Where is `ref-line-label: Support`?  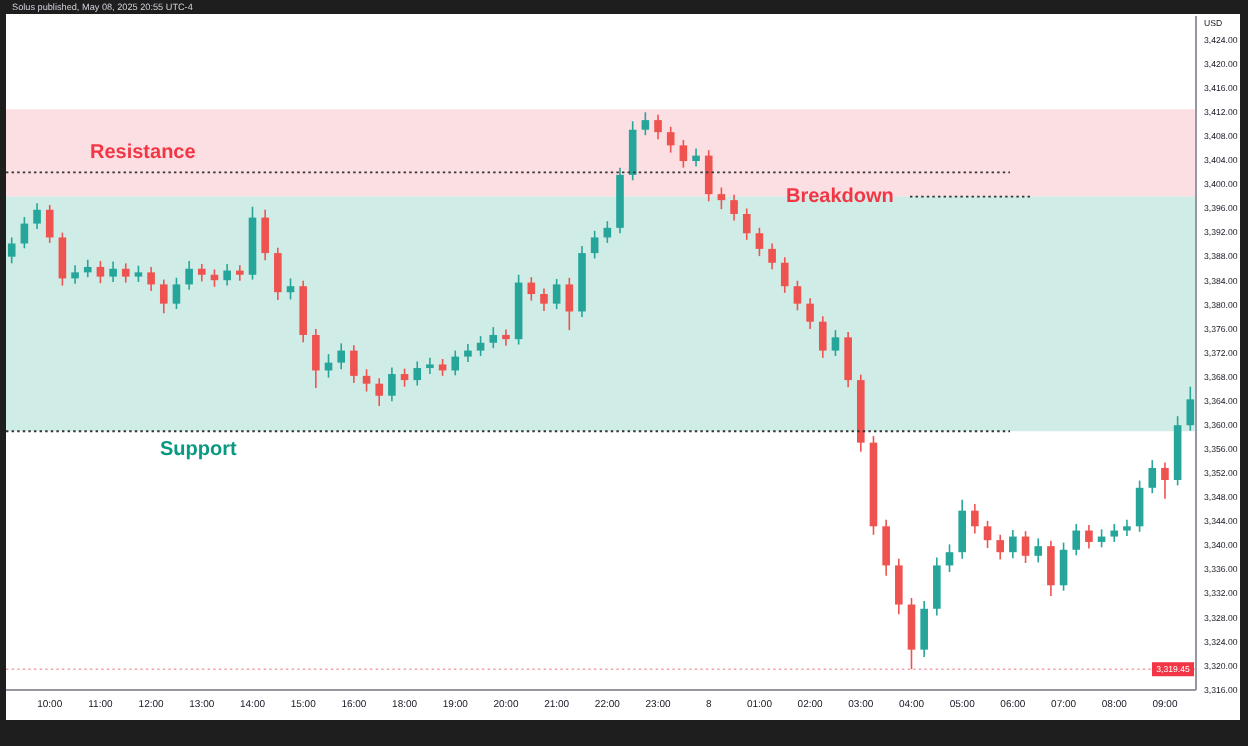 ref-line-label: Support is located at coordinates (199, 450).